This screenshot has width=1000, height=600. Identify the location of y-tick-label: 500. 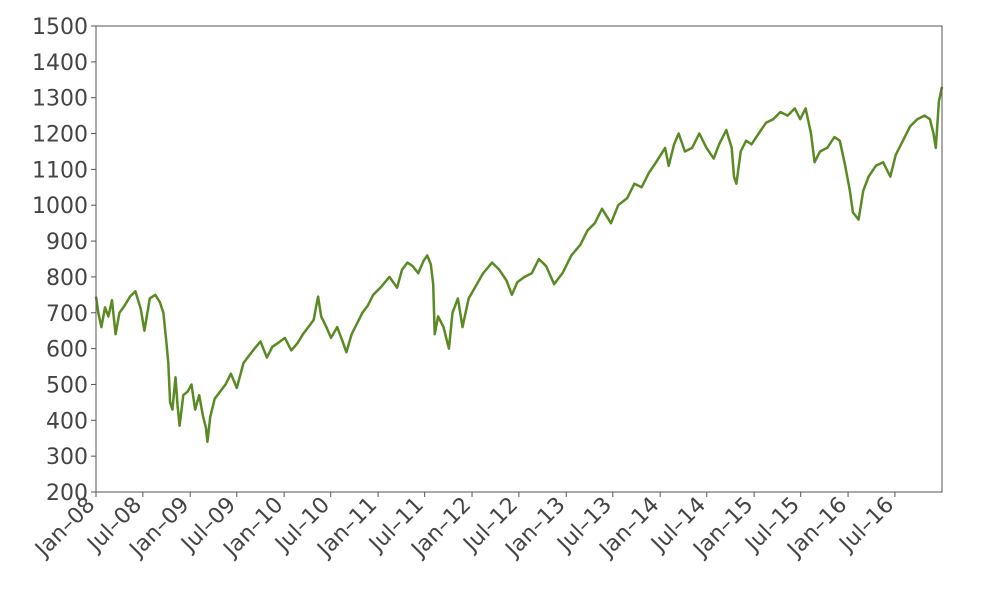
(67, 385).